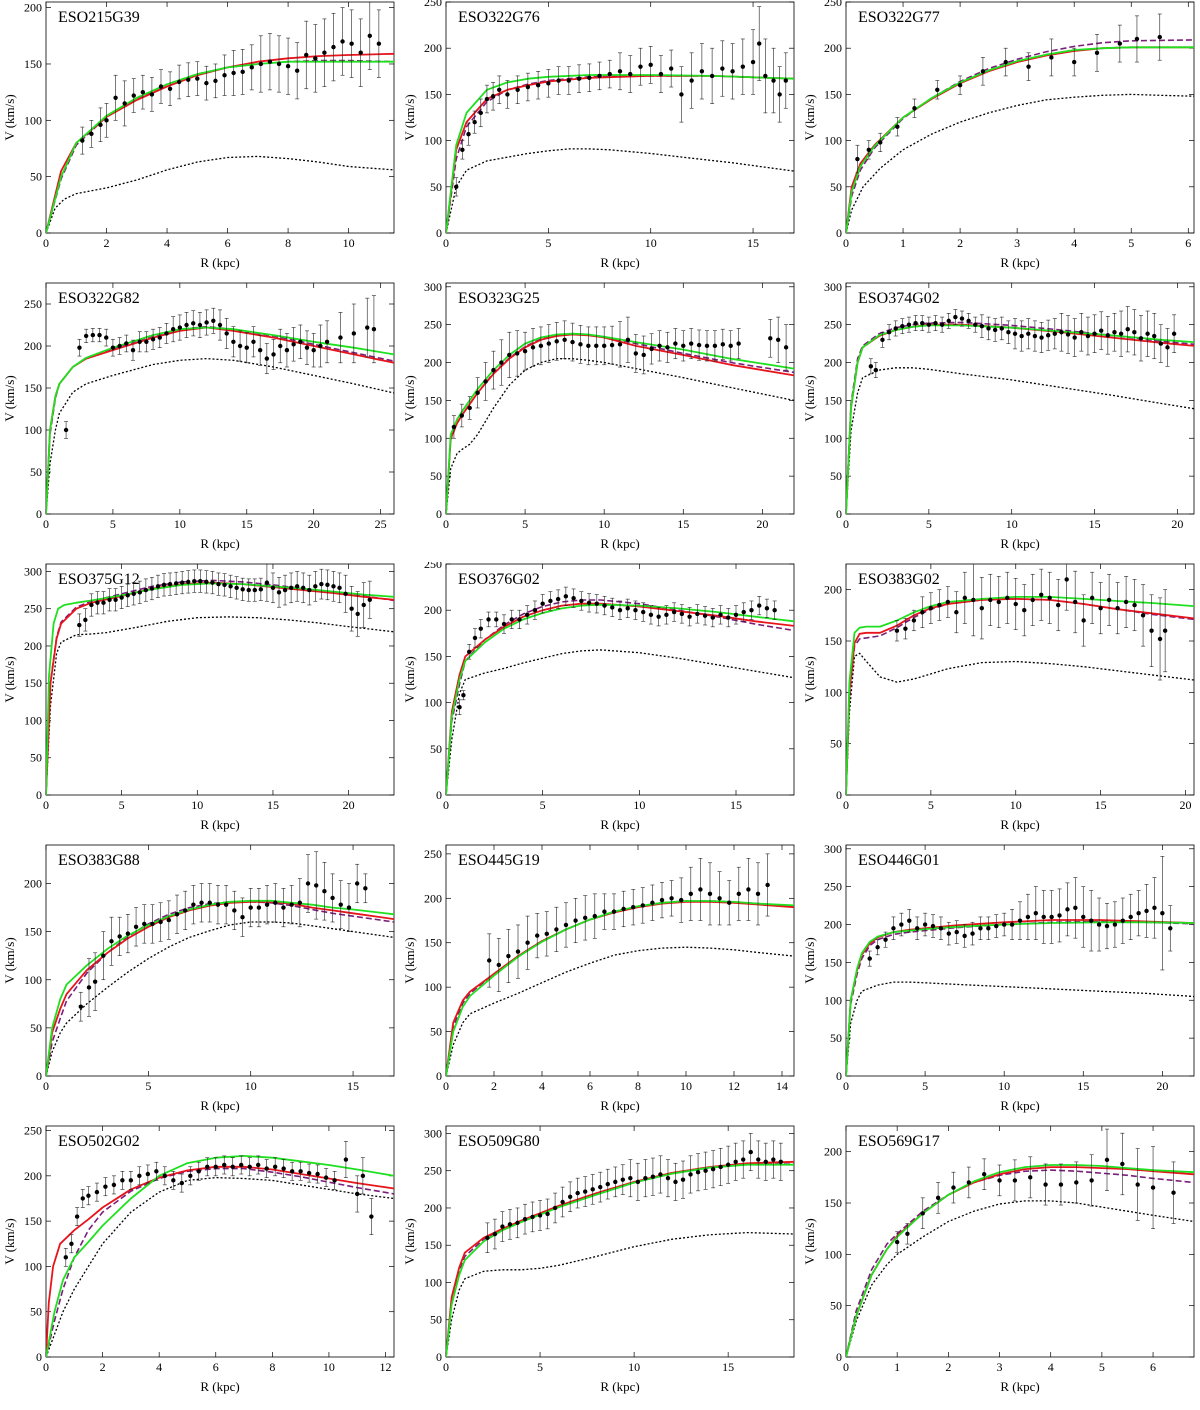  Describe the element at coordinates (620, 699) in the screenshot. I see `curve-green` at that location.